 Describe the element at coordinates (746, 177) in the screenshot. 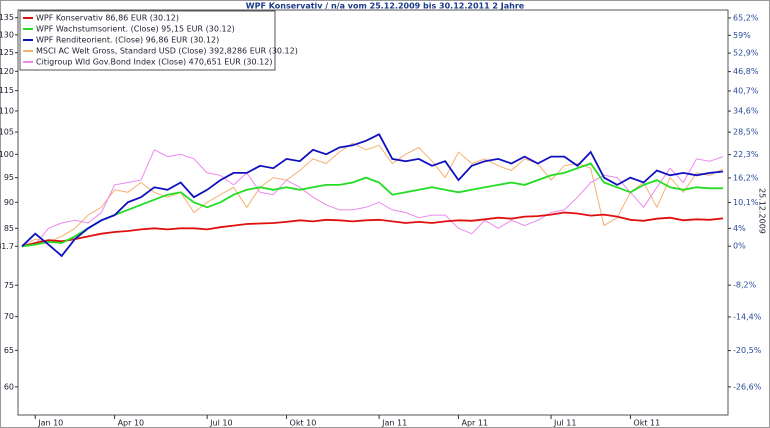

I see `y2-tick-label: 16,2%` at that location.